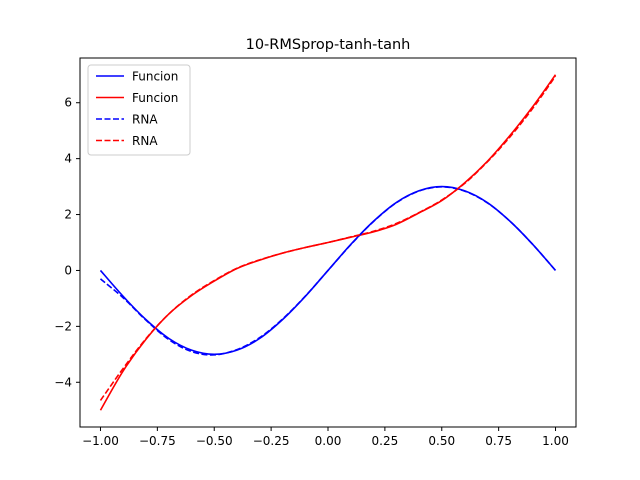 The height and width of the screenshot is (480, 640). Describe the element at coordinates (555, 441) in the screenshot. I see `x-tick-label: 1.00` at that location.